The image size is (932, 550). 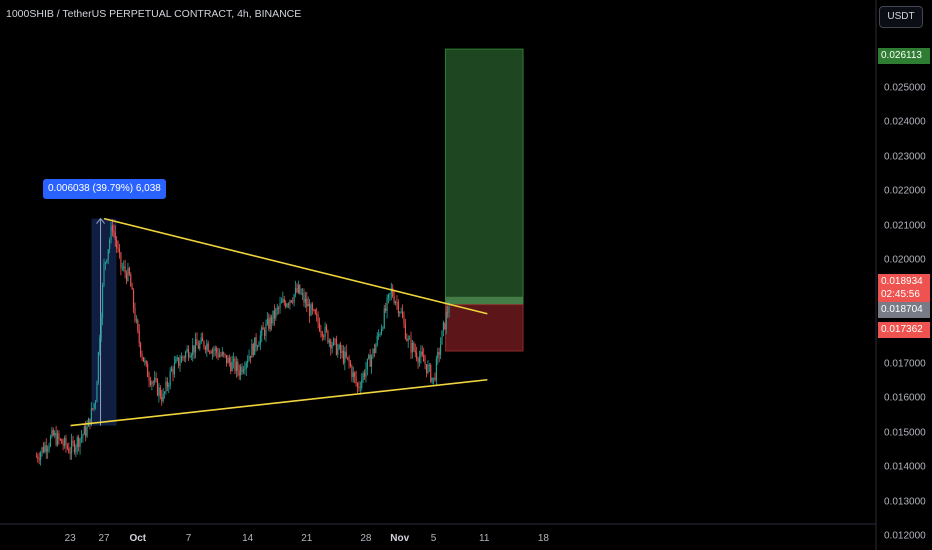 I want to click on y-tick-label: 0.023000, so click(x=905, y=156).